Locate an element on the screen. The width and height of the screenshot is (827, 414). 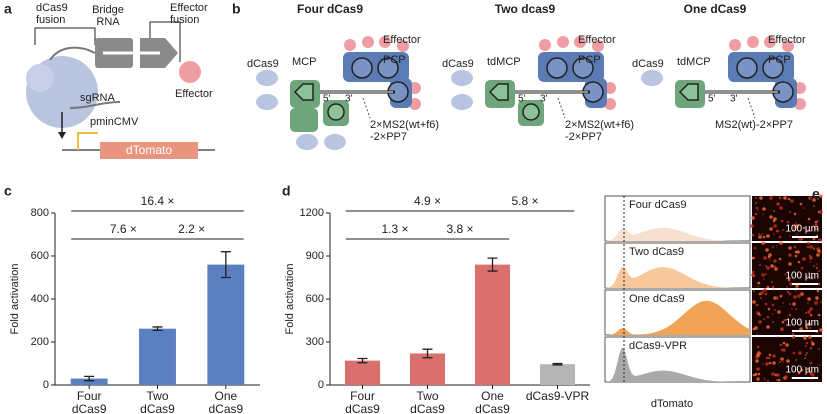
design is located at coordinates (723, 77).